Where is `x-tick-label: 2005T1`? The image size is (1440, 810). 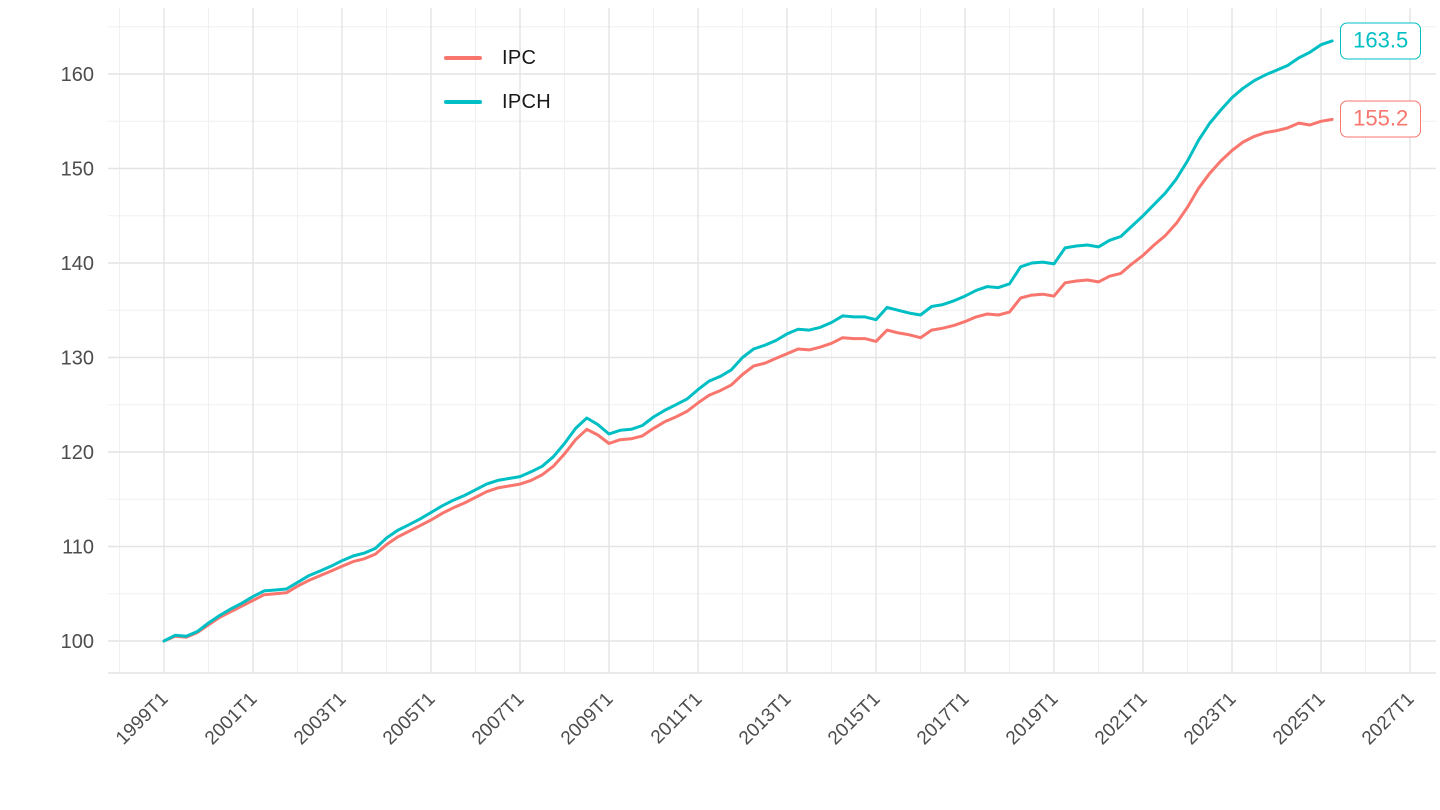 x-tick-label: 2005T1 is located at coordinates (409, 719).